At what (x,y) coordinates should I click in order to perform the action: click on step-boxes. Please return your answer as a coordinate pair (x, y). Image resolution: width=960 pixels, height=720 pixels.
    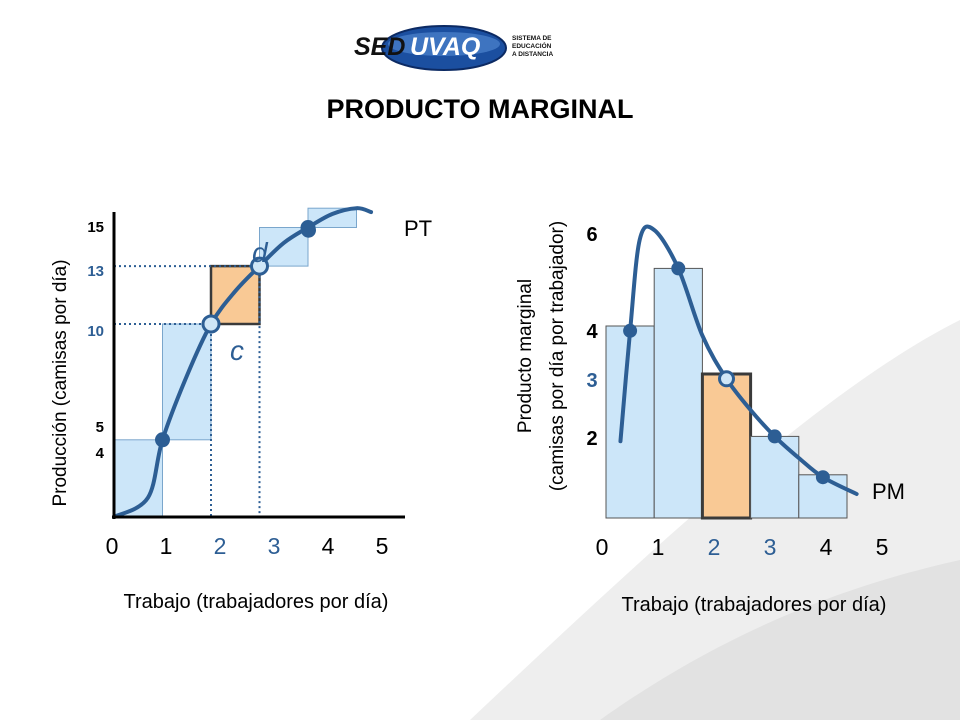
    Looking at the image, I should click on (235, 362).